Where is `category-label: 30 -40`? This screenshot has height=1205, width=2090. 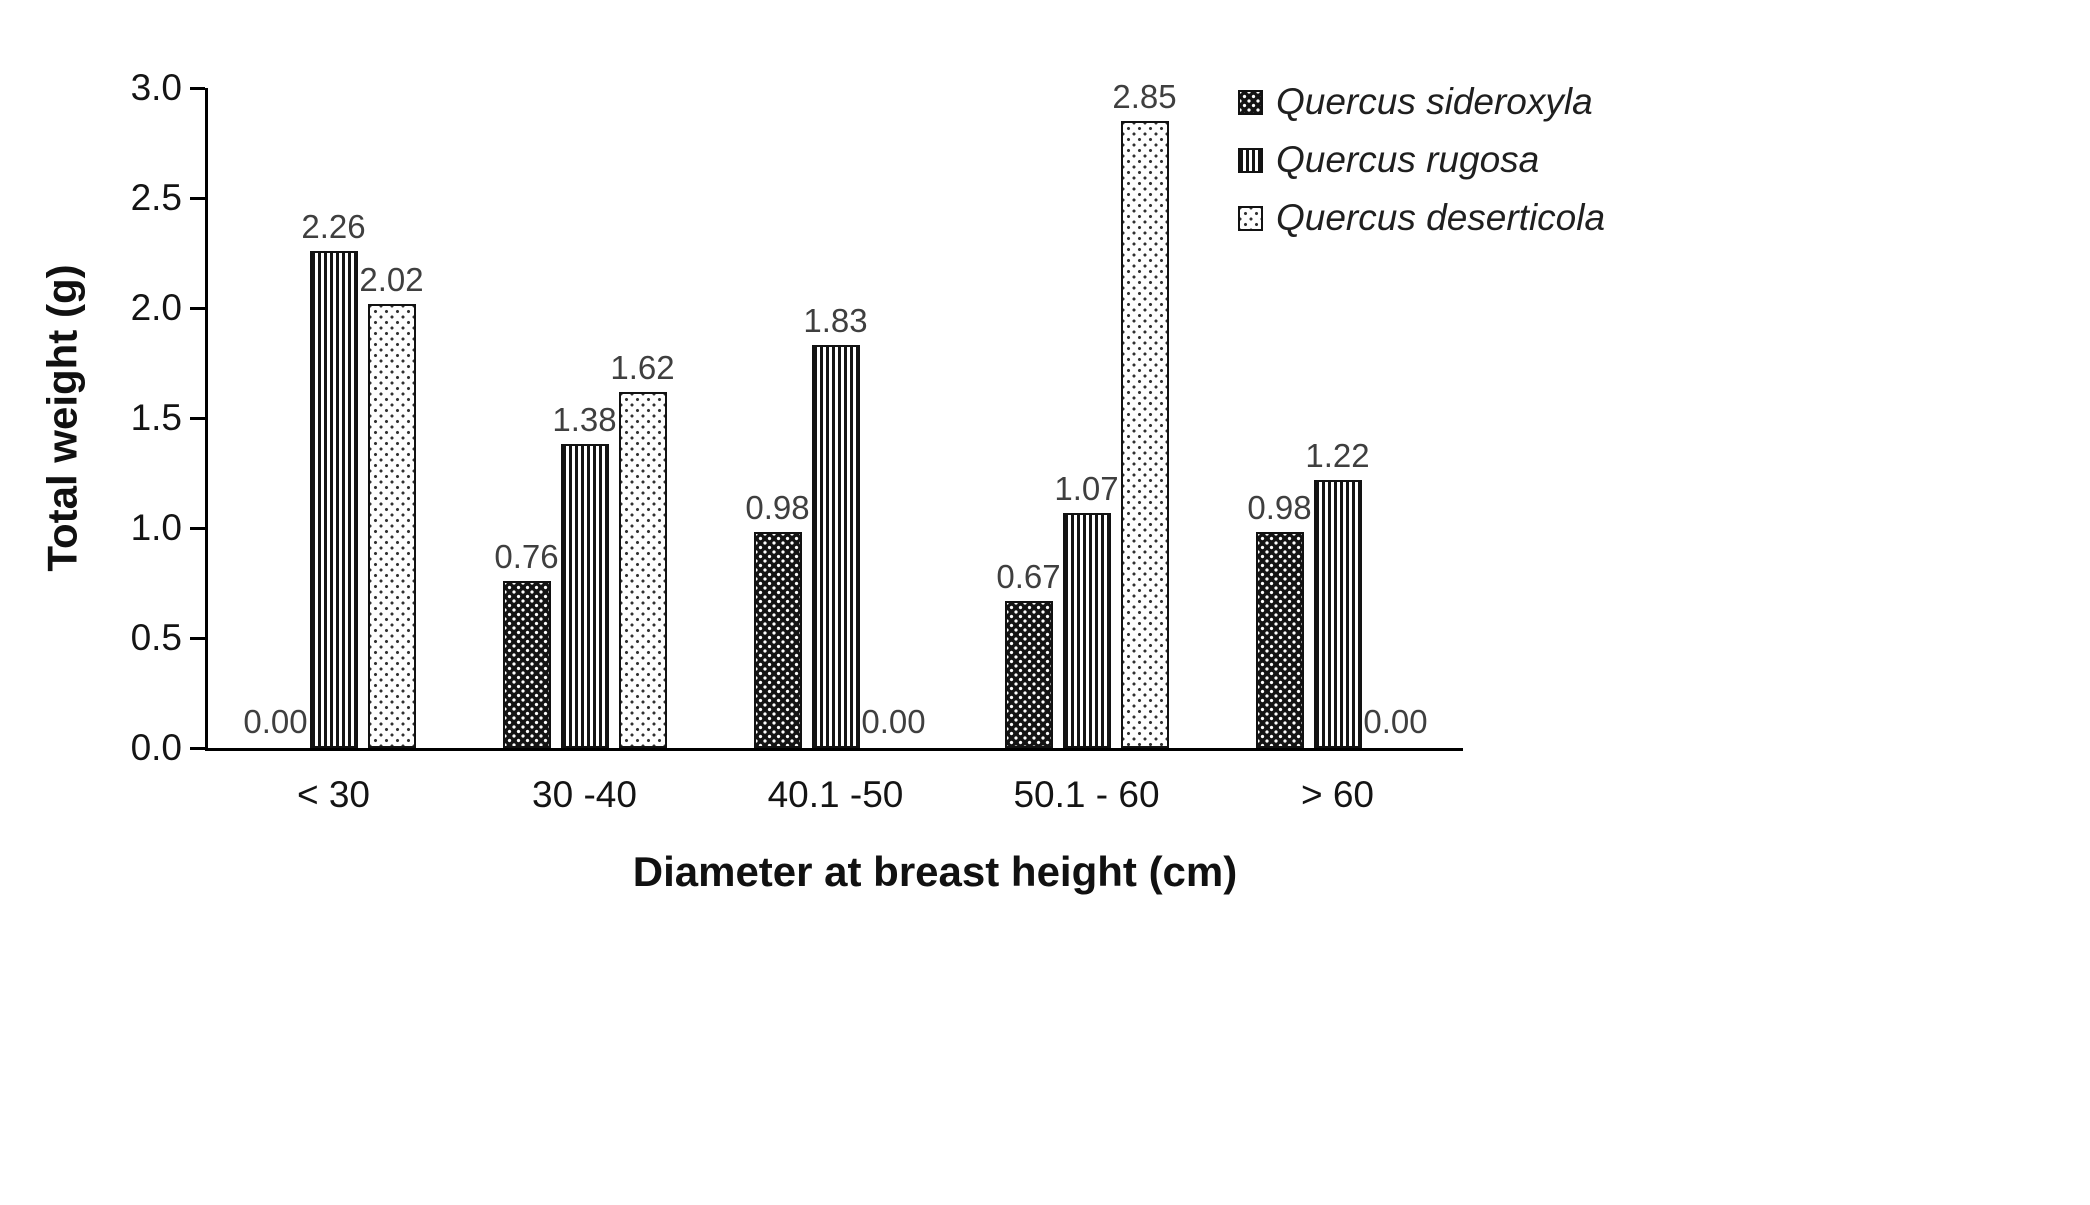
category-label: 30 -40 is located at coordinates (584, 794).